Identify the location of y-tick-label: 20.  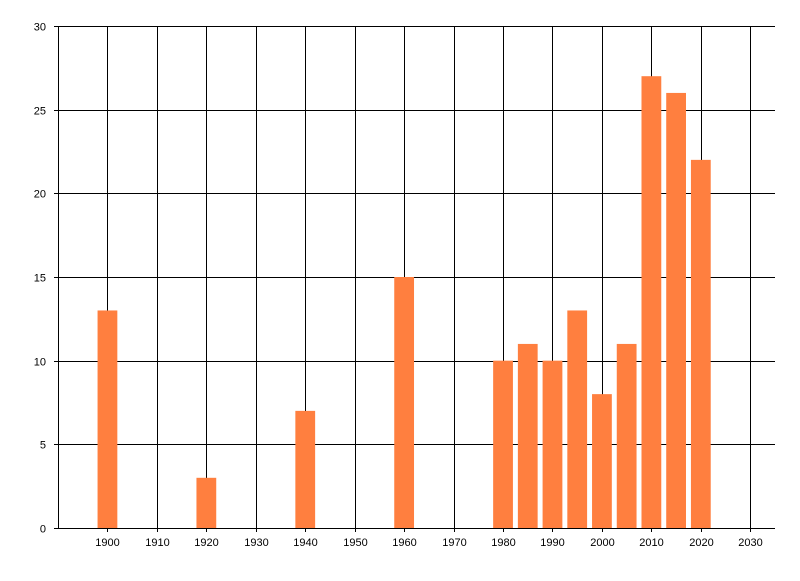
(40, 195).